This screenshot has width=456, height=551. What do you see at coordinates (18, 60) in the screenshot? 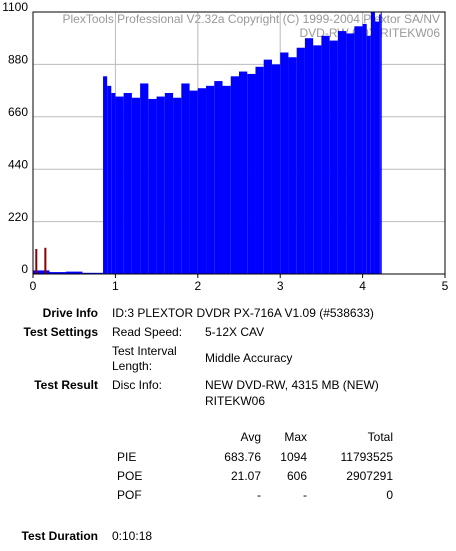
I see `y-tick-label: 880` at bounding box center [18, 60].